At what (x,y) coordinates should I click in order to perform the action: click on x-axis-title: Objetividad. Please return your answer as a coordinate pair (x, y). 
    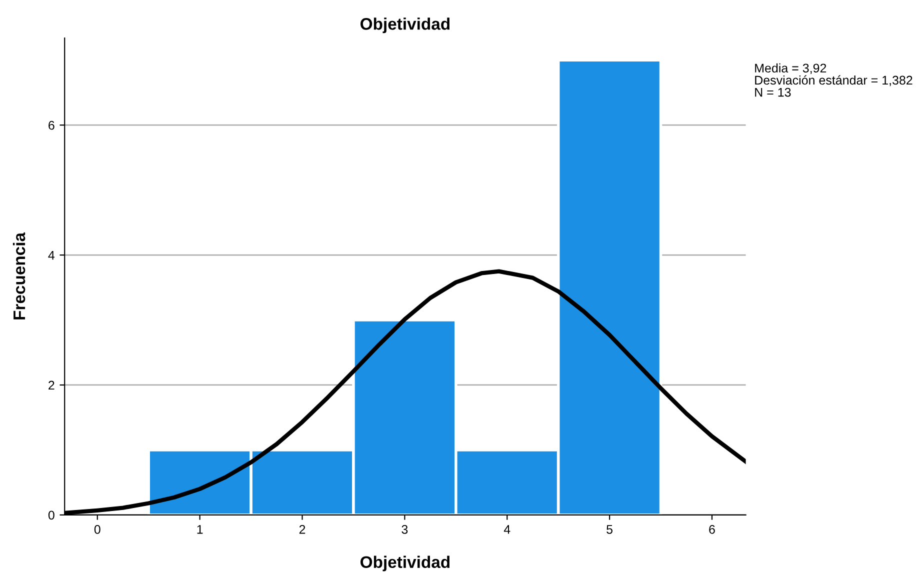
    Looking at the image, I should click on (405, 564).